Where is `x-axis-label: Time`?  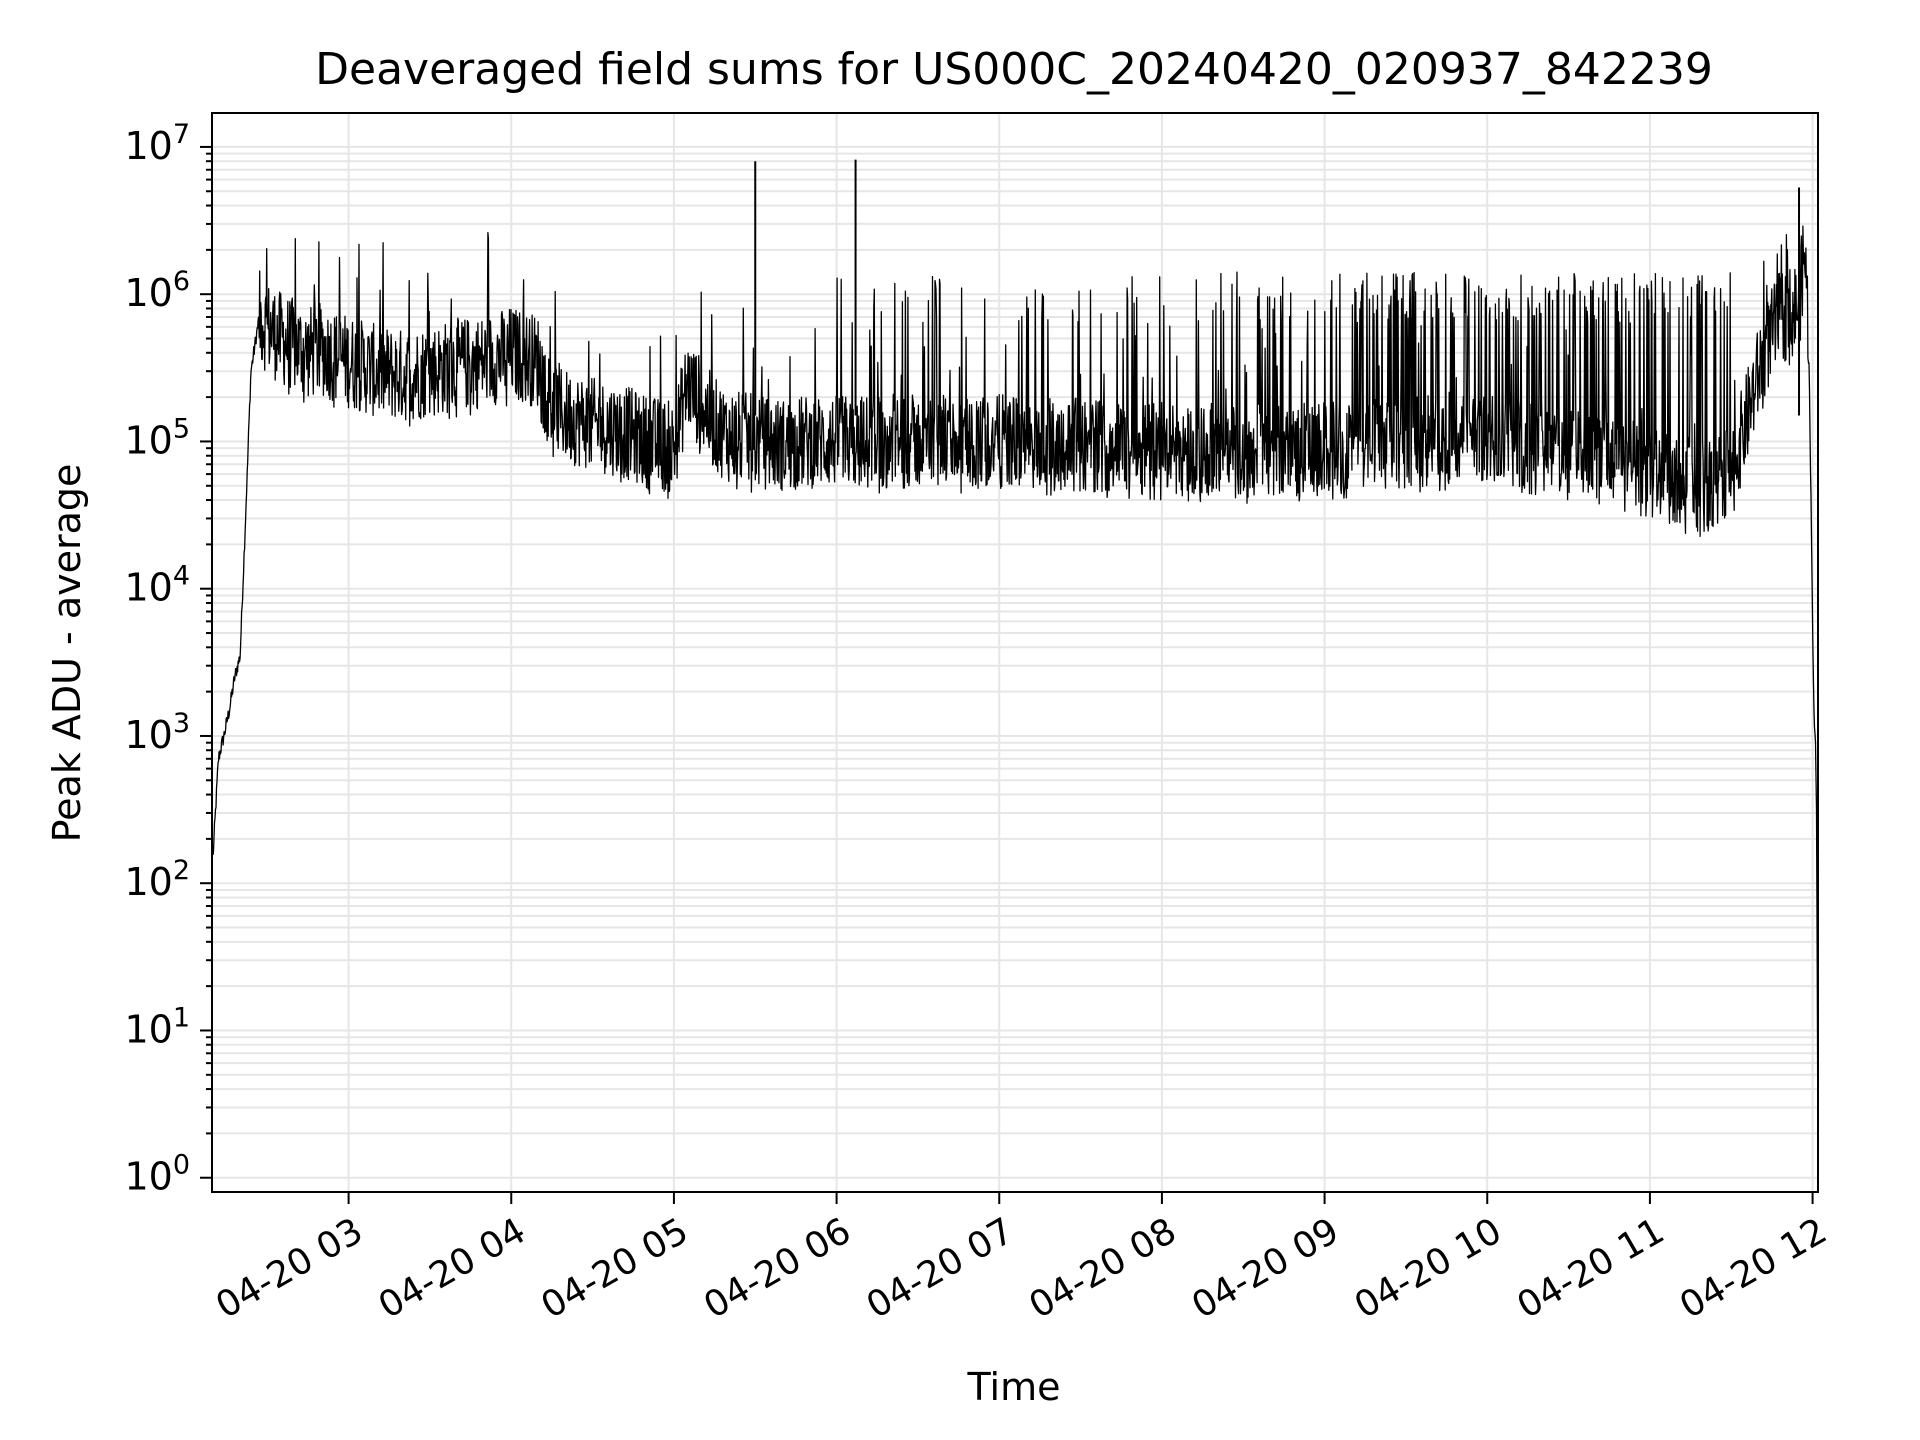
x-axis-label: Time is located at coordinates (1014, 1387).